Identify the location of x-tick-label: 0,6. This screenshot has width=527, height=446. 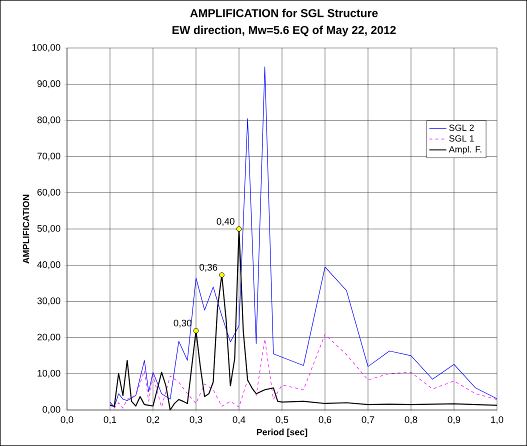
(325, 420).